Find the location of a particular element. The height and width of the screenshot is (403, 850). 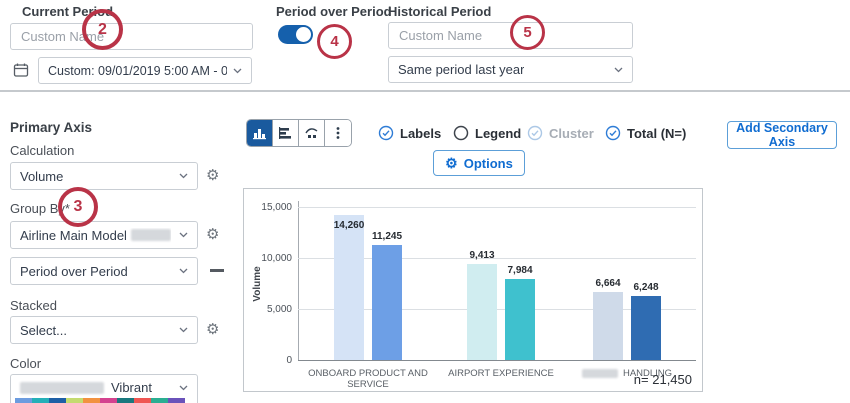

chart-type-switcher is located at coordinates (299, 133).